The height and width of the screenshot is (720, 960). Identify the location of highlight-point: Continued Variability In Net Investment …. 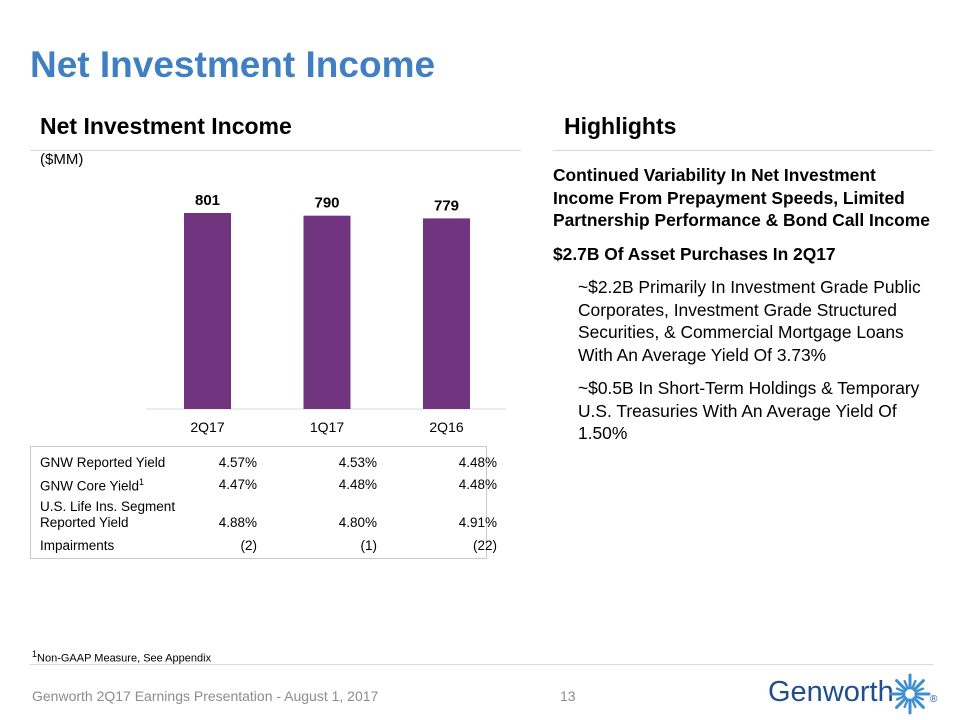
(741, 197).